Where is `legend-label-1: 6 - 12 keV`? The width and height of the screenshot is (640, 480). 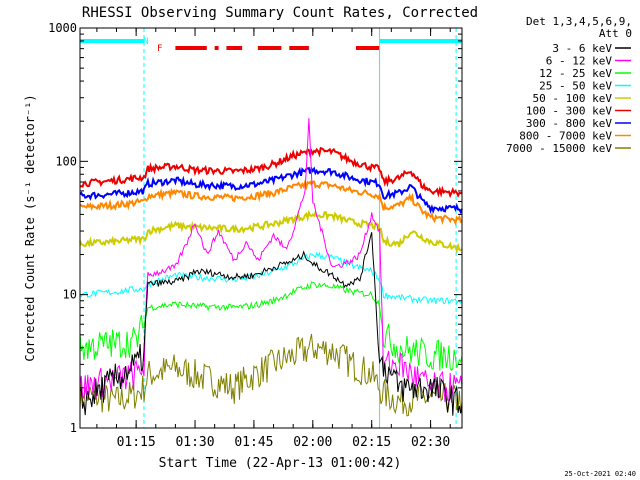 legend-label-1: 6 - 12 keV is located at coordinates (579, 61).